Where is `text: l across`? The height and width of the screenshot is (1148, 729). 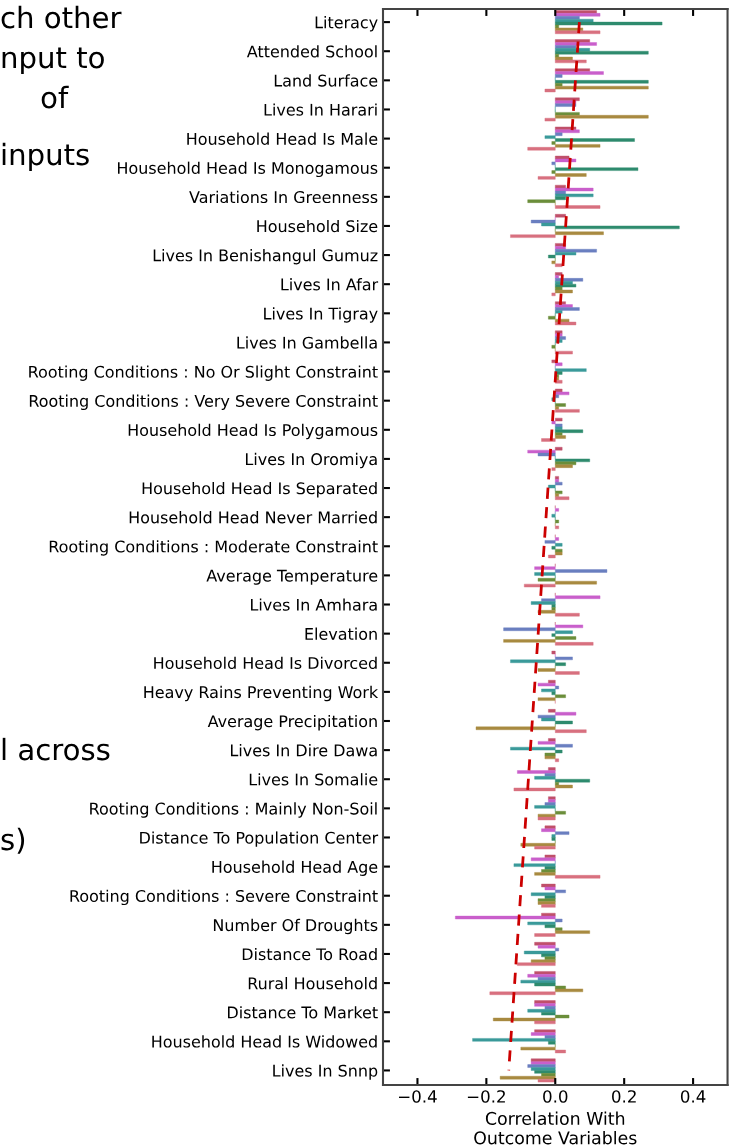
text: l across is located at coordinates (56, 749).